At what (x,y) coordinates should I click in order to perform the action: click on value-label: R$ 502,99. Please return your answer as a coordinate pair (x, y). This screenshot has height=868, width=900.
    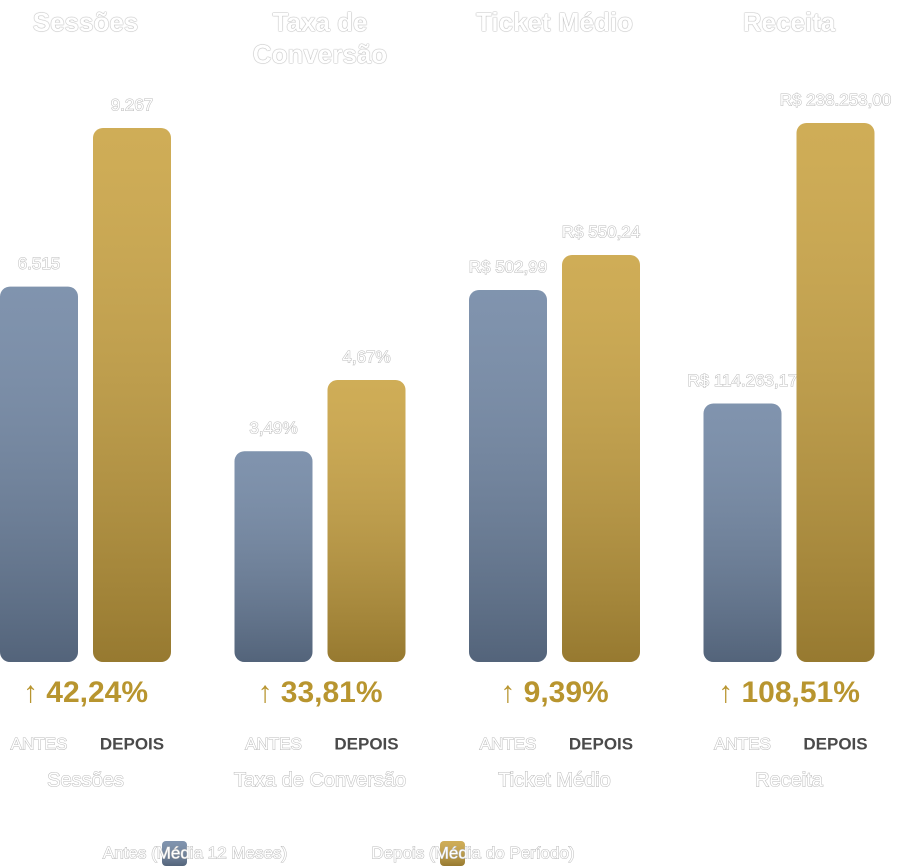
    Looking at the image, I should click on (508, 266).